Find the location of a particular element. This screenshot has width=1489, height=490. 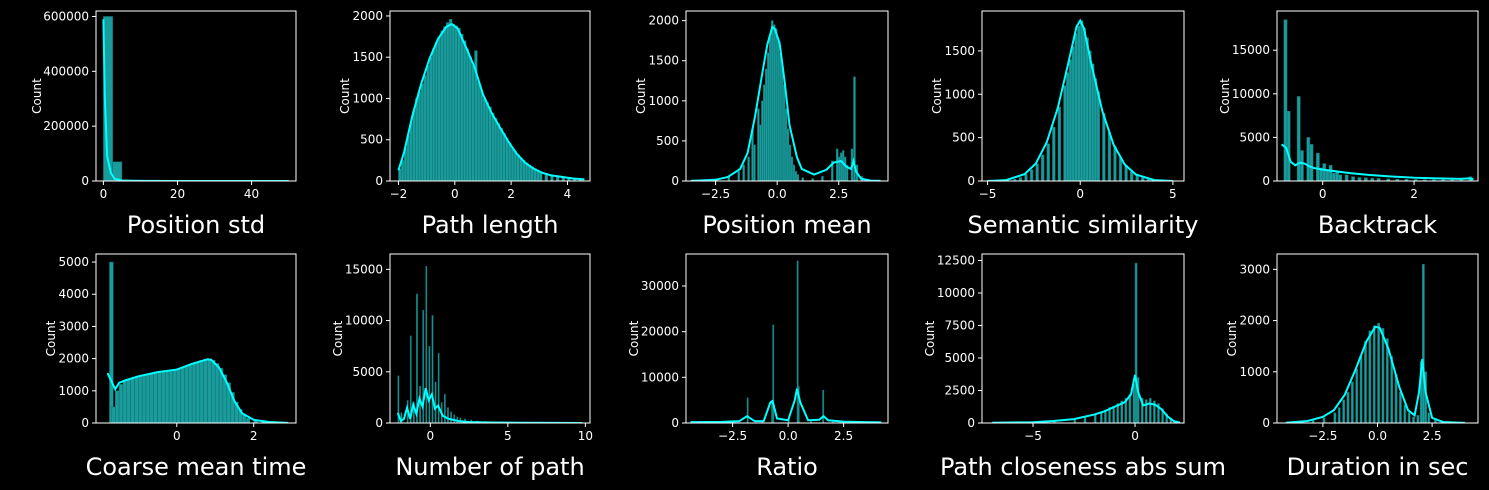

y-tick-label: 15000 is located at coordinates (1251, 50).